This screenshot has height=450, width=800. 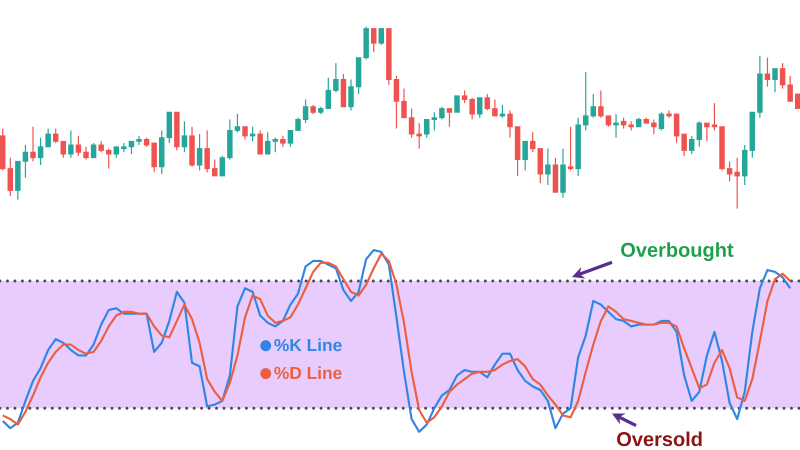 What do you see at coordinates (308, 345) in the screenshot?
I see `legend-label: %K Line` at bounding box center [308, 345].